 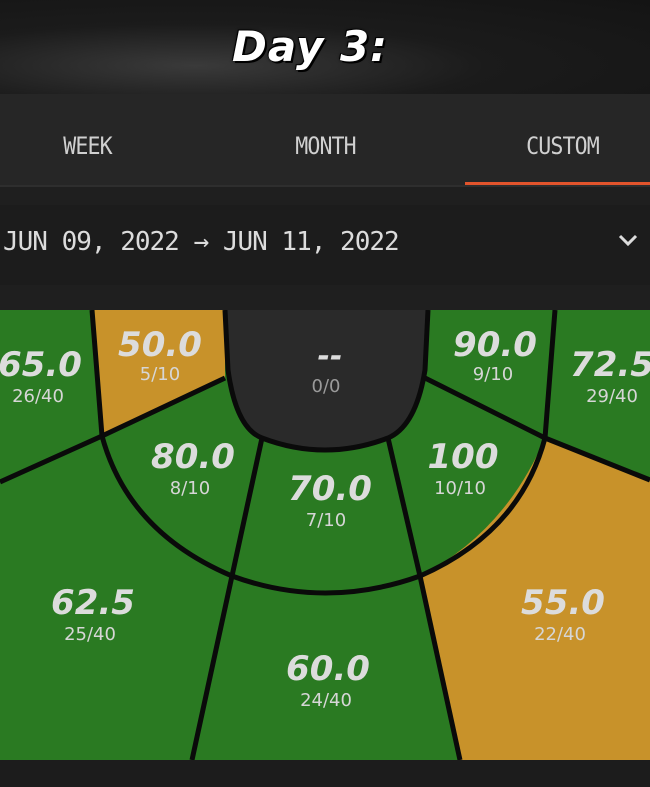 I want to click on active-tab-indicator, so click(x=557, y=183).